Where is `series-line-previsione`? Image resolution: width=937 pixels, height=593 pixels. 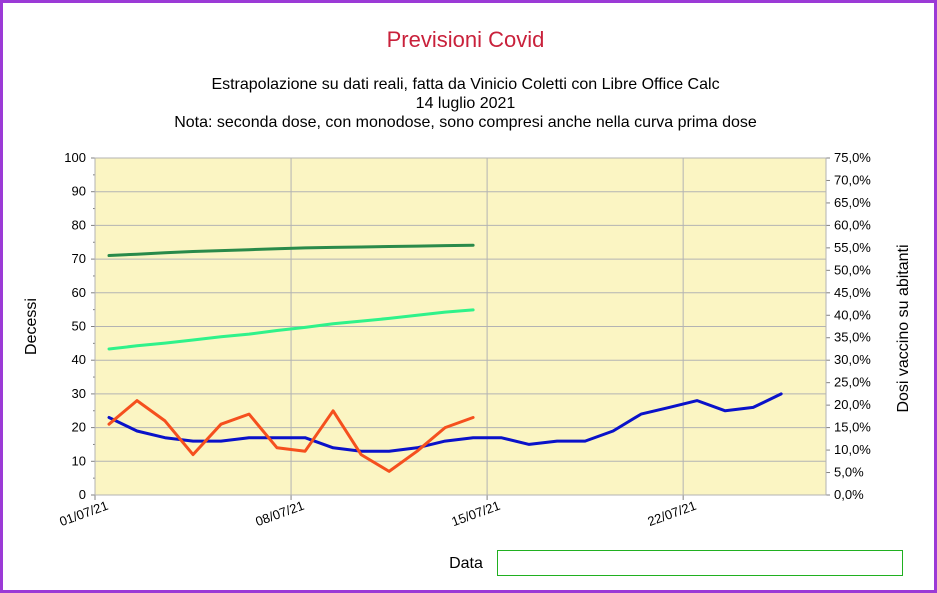 series-line-previsione is located at coordinates (445, 422).